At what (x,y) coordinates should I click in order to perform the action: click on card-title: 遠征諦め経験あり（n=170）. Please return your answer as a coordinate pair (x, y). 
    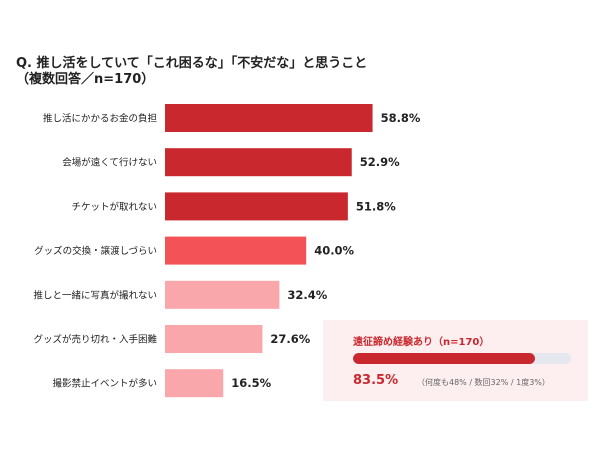
    Looking at the image, I should click on (421, 342).